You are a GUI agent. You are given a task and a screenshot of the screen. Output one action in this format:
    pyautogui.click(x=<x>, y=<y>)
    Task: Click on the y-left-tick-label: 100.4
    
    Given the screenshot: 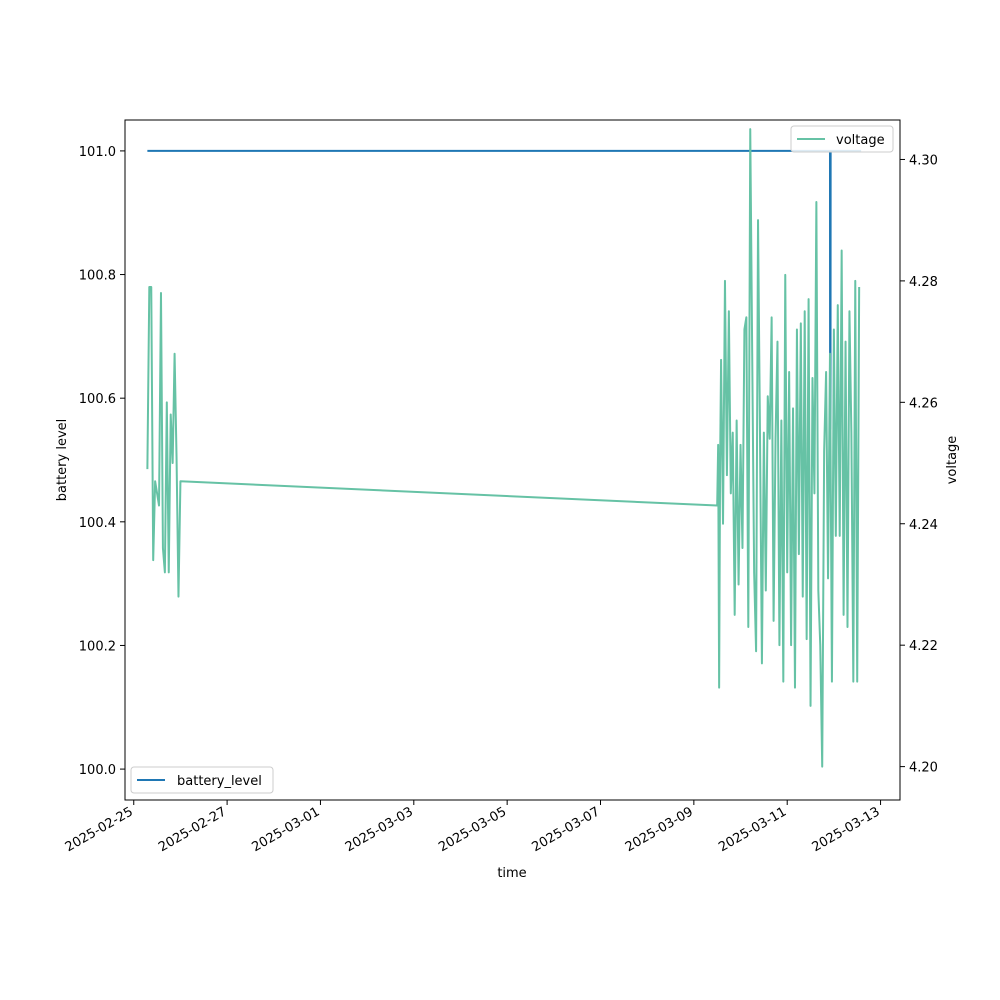 What is the action you would take?
    pyautogui.click(x=97, y=523)
    